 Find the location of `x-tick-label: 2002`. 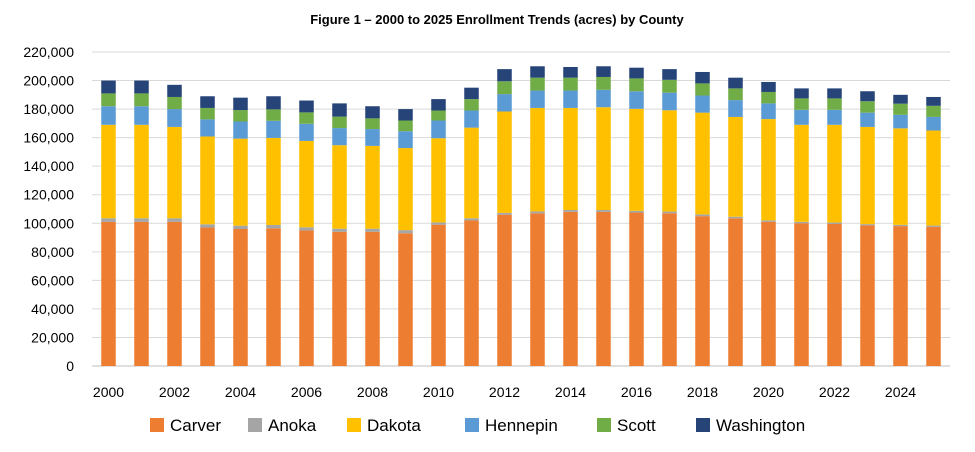

x-tick-label: 2002 is located at coordinates (174, 392).